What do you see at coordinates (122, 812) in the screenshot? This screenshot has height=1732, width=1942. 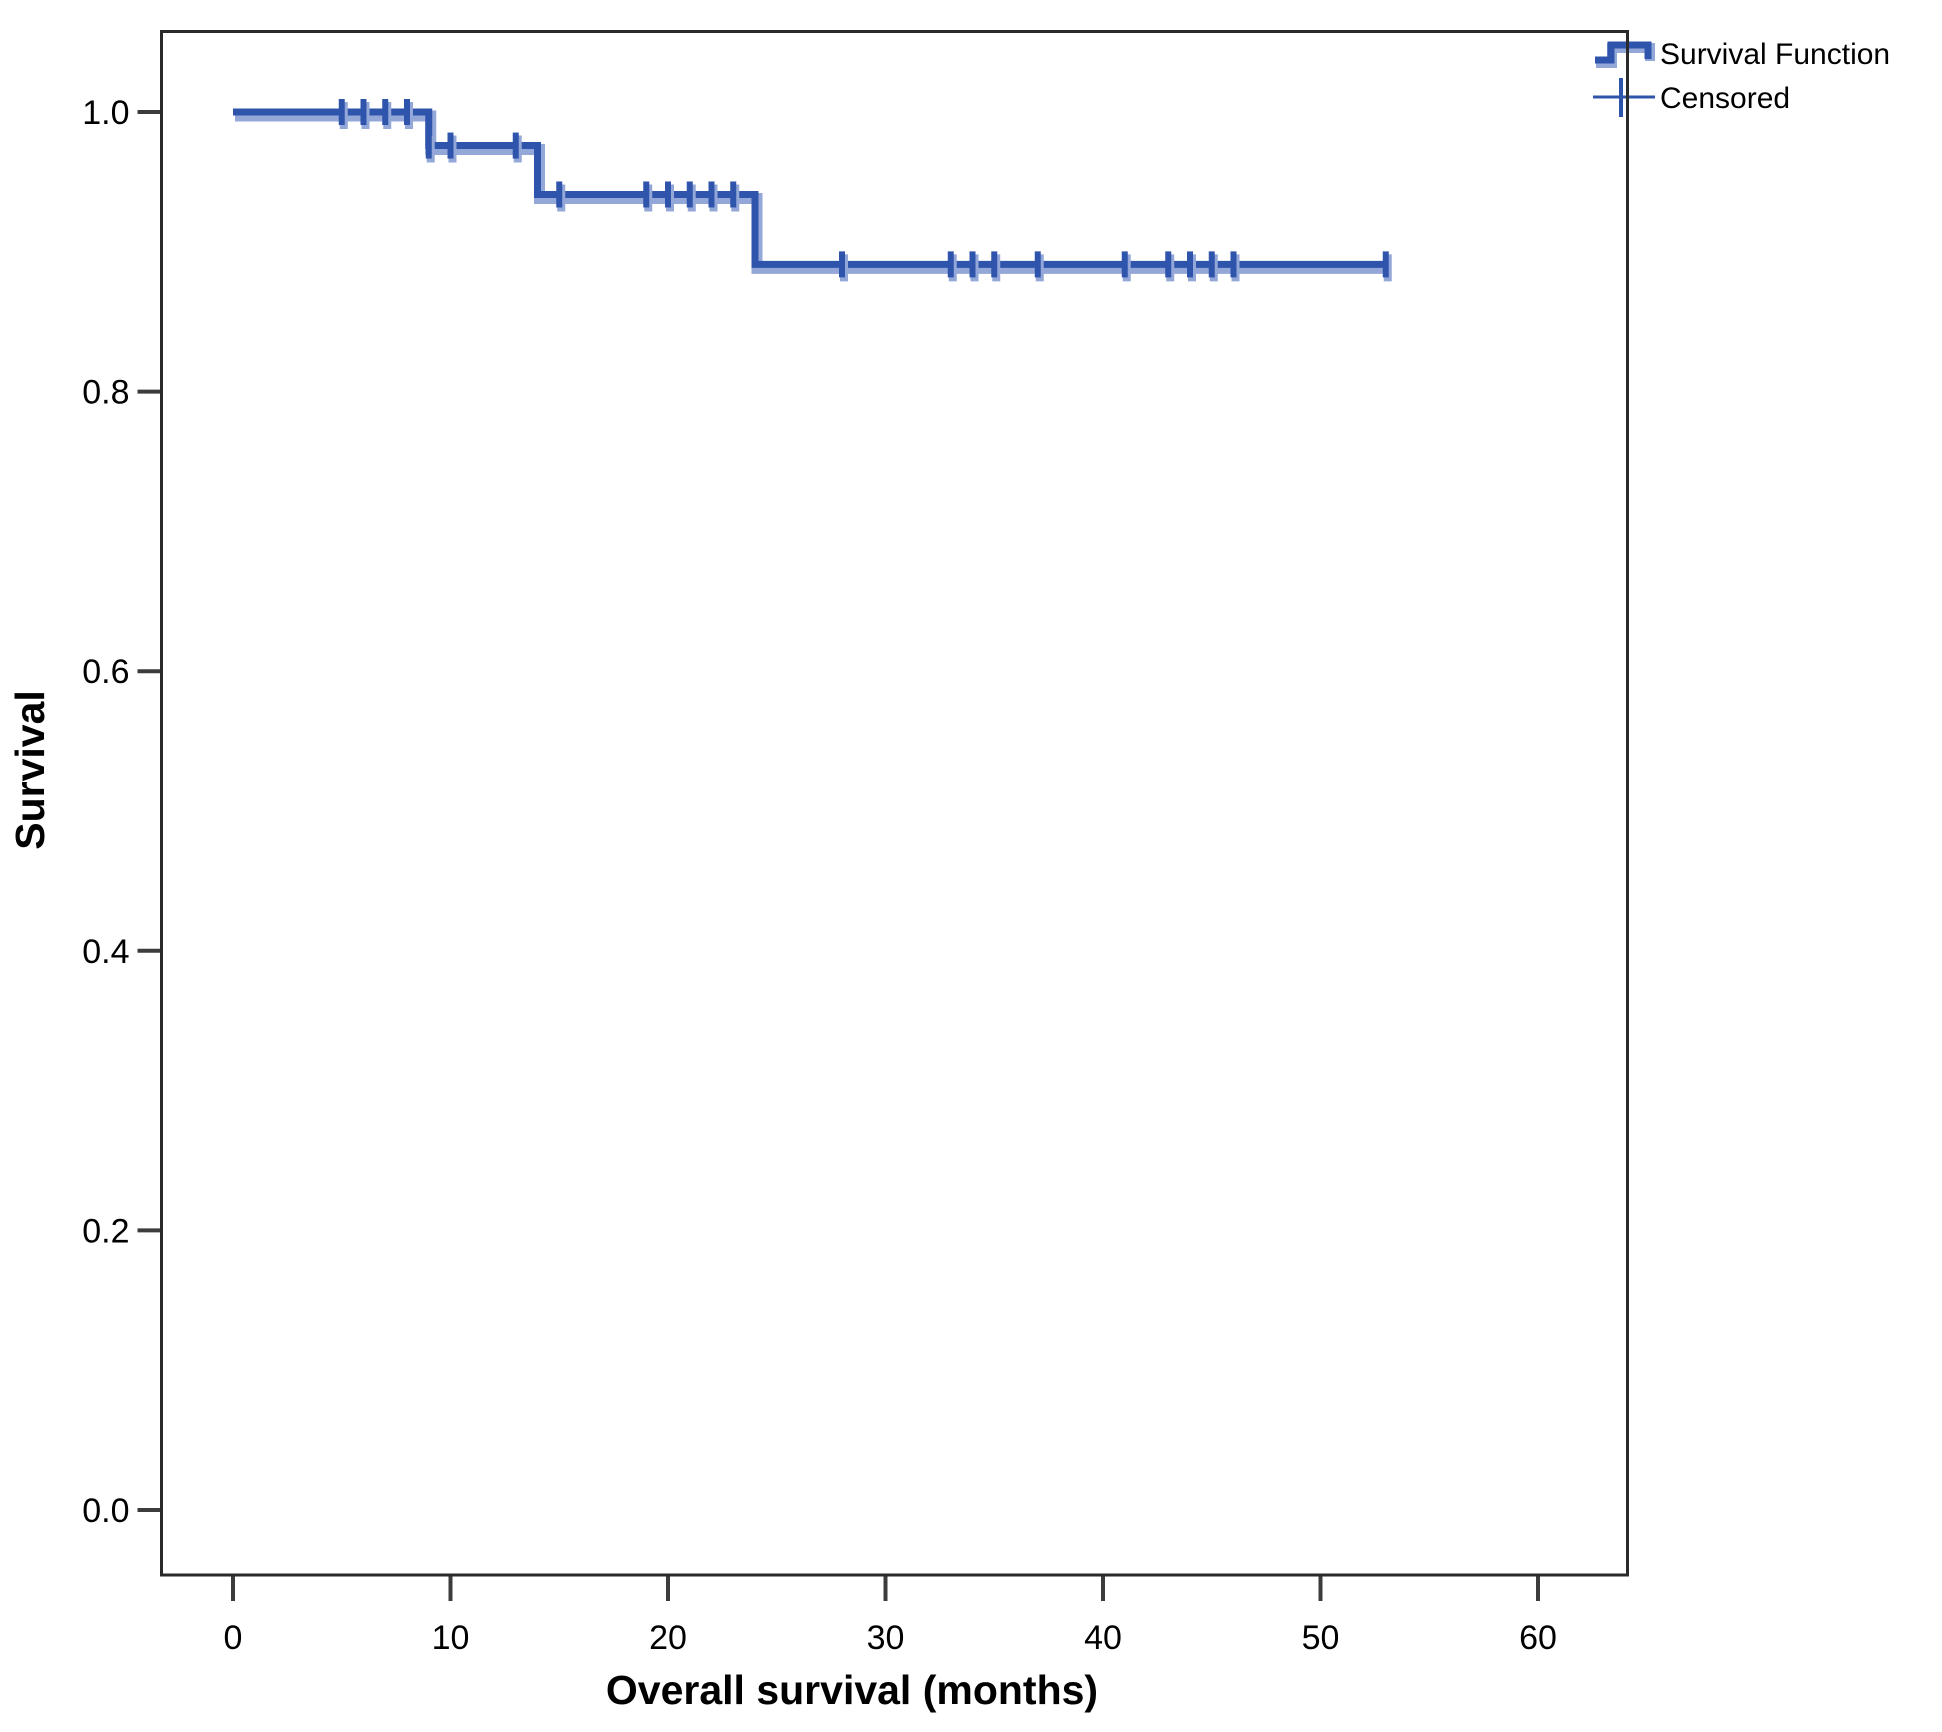 I see `y-axis-ticks: 0.0 0.2 0.4 0.6 0.8 1.0` at bounding box center [122, 812].